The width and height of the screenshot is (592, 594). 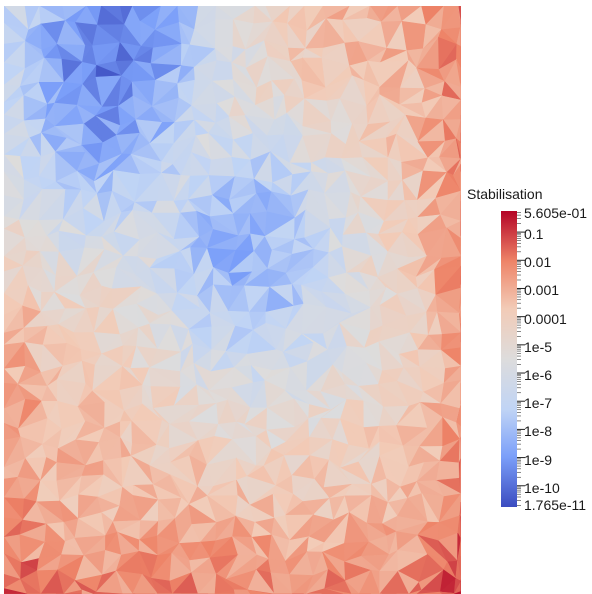 What do you see at coordinates (556, 213) in the screenshot?
I see `colorbar-max-label: 5.605e-01` at bounding box center [556, 213].